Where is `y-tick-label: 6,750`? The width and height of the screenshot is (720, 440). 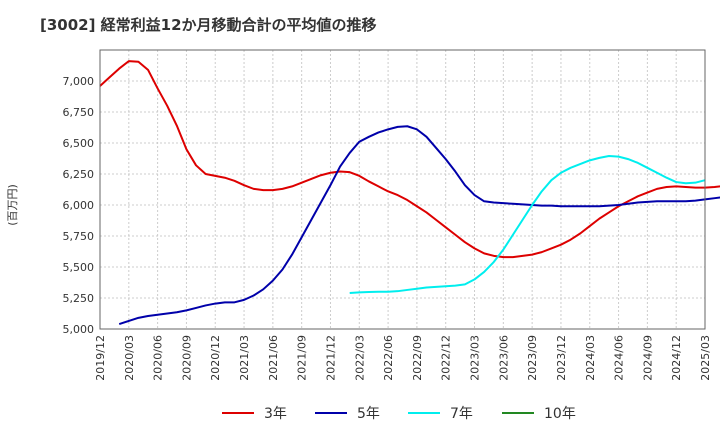
y-tick-label: 6,750 is located at coordinates (79, 112).